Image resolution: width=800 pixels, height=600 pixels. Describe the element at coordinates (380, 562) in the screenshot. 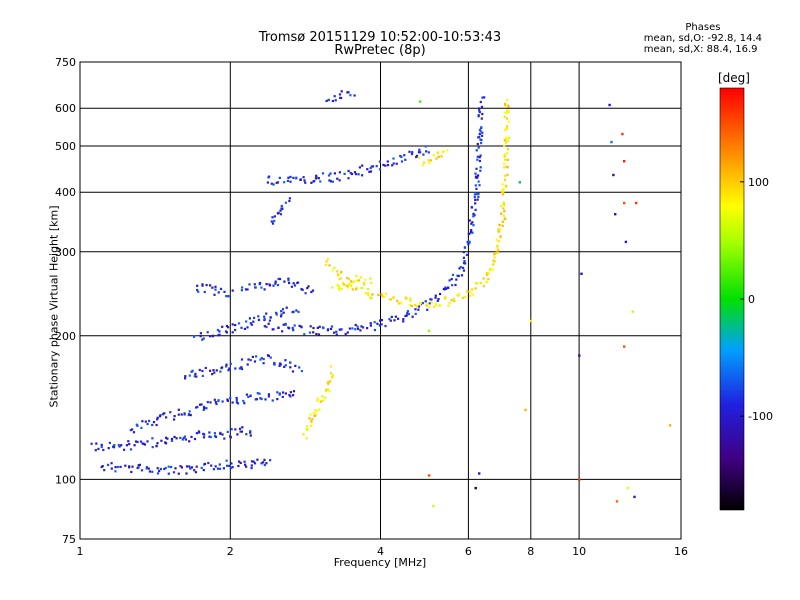

I see `x-axis-label: Frequency [MHz]` at that location.